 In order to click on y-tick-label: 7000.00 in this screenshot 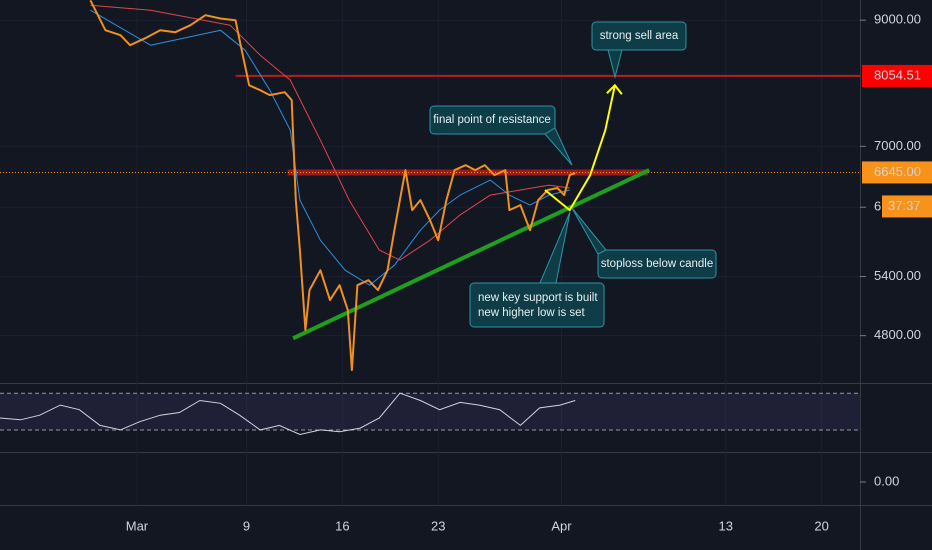, I will do `click(897, 145)`.